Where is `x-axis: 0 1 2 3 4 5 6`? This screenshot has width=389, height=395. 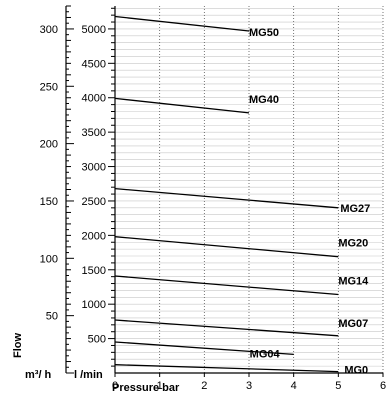
x-axis: 0 1 2 3 4 5 6 is located at coordinates (249, 382).